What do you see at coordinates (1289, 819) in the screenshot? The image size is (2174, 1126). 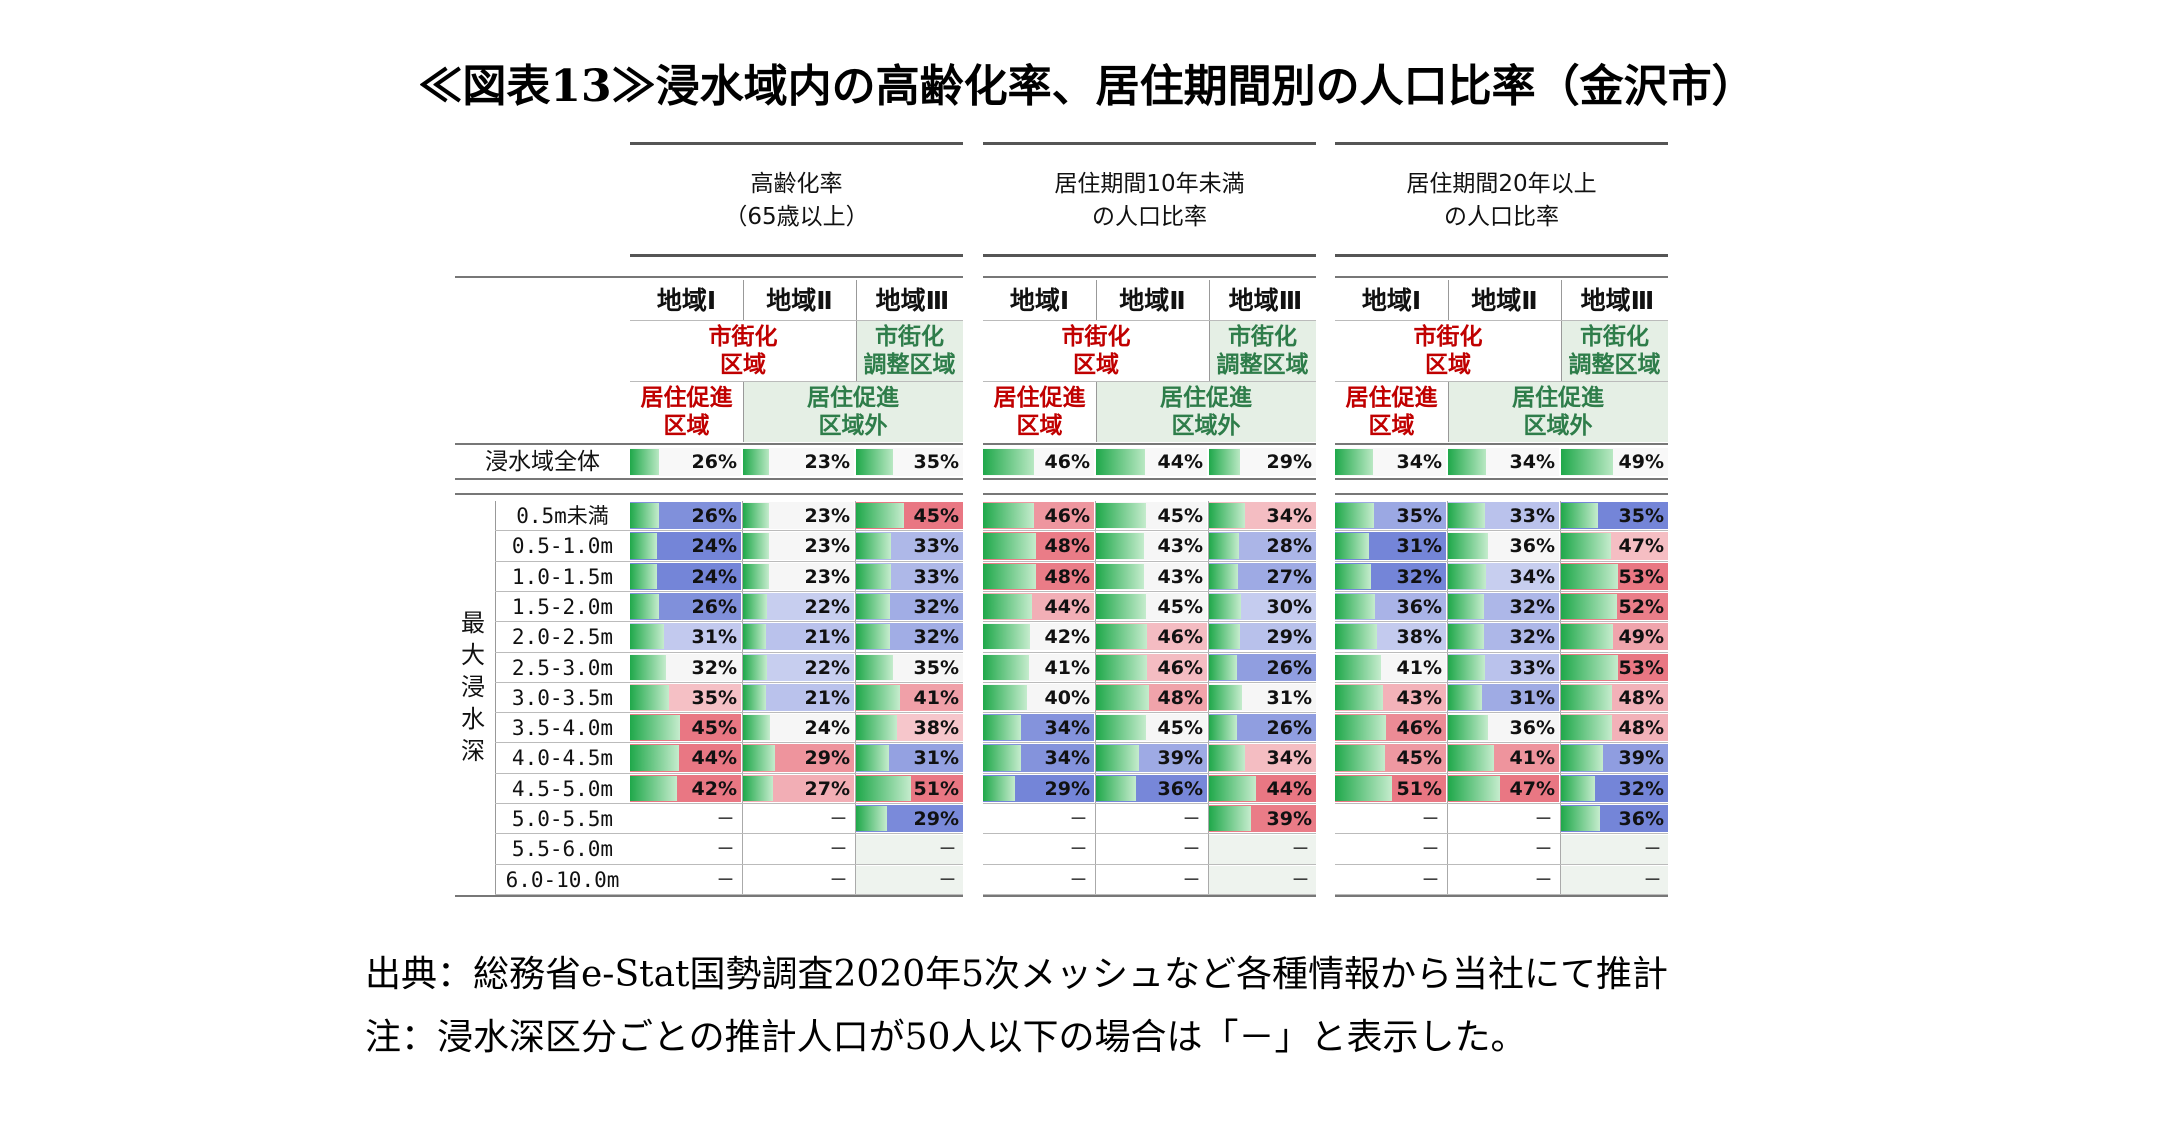 I see `cell-value: 39%` at bounding box center [1289, 819].